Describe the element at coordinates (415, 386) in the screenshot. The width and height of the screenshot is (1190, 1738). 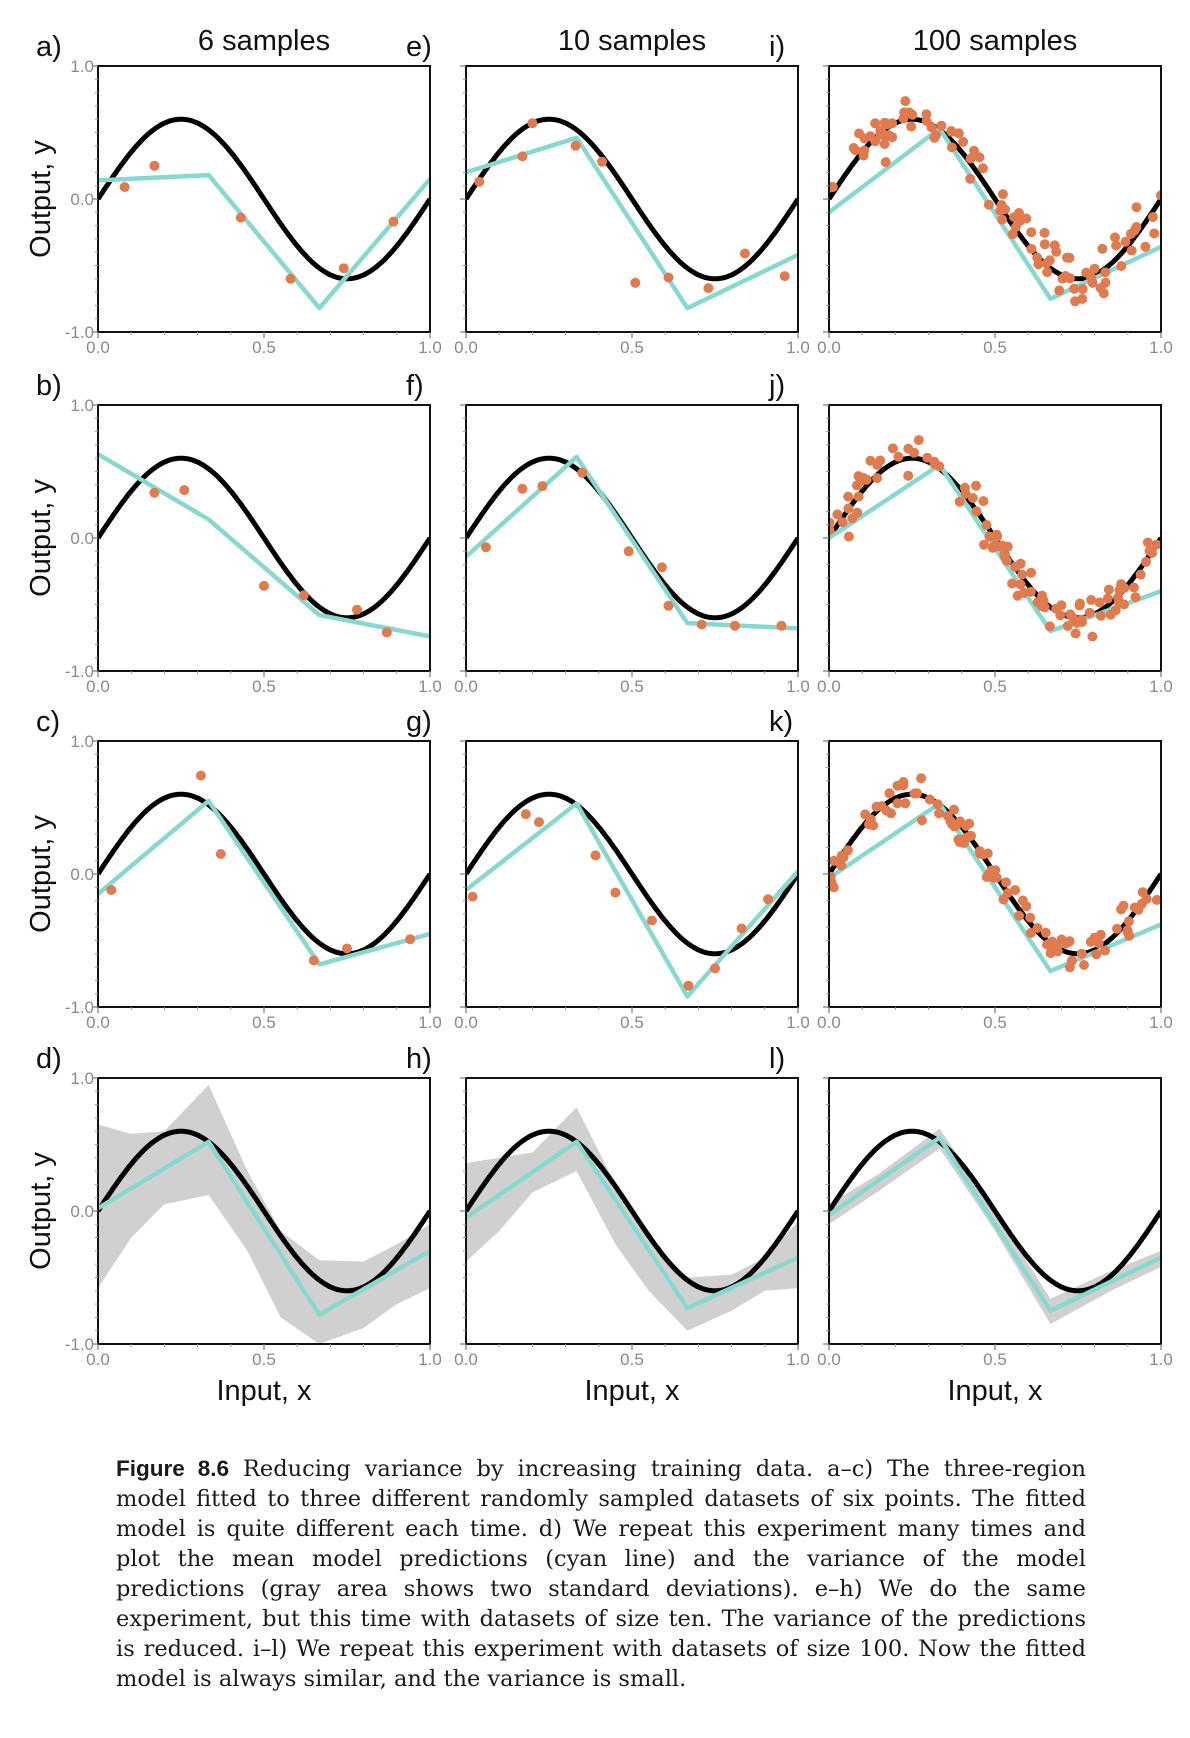
I see `panel-label: f)` at that location.